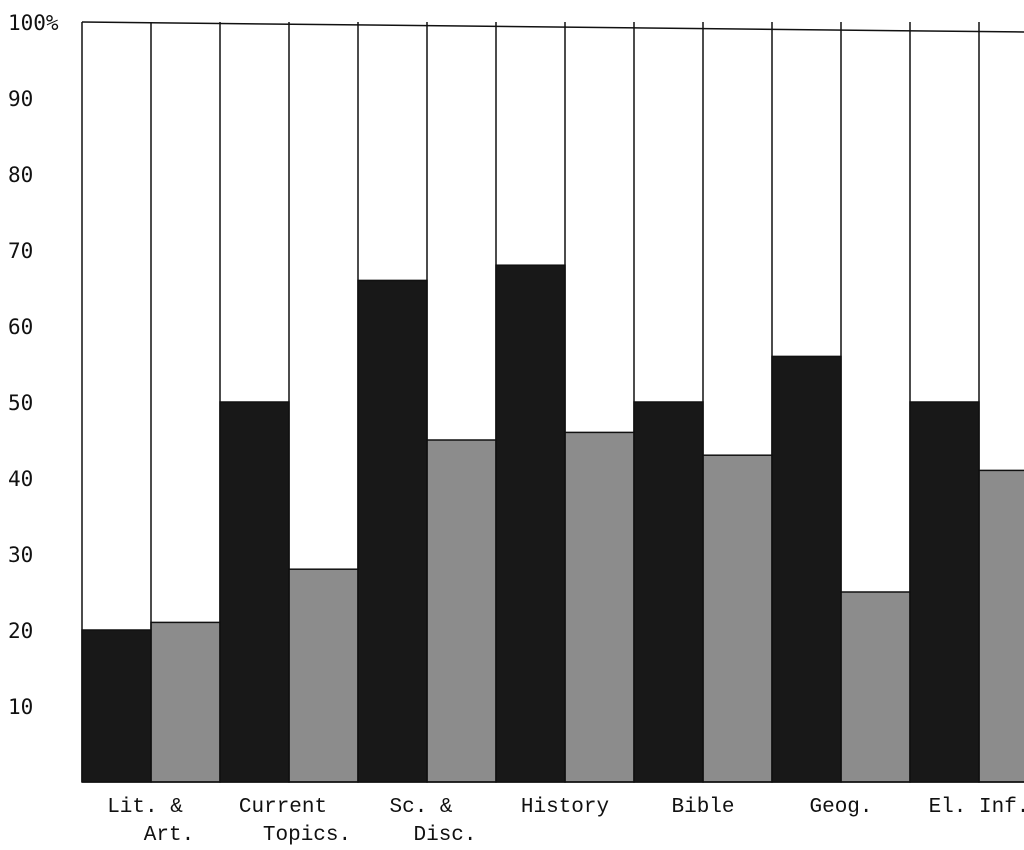 The image size is (1024, 850). I want to click on x-category-label: Geog., so click(840, 807).